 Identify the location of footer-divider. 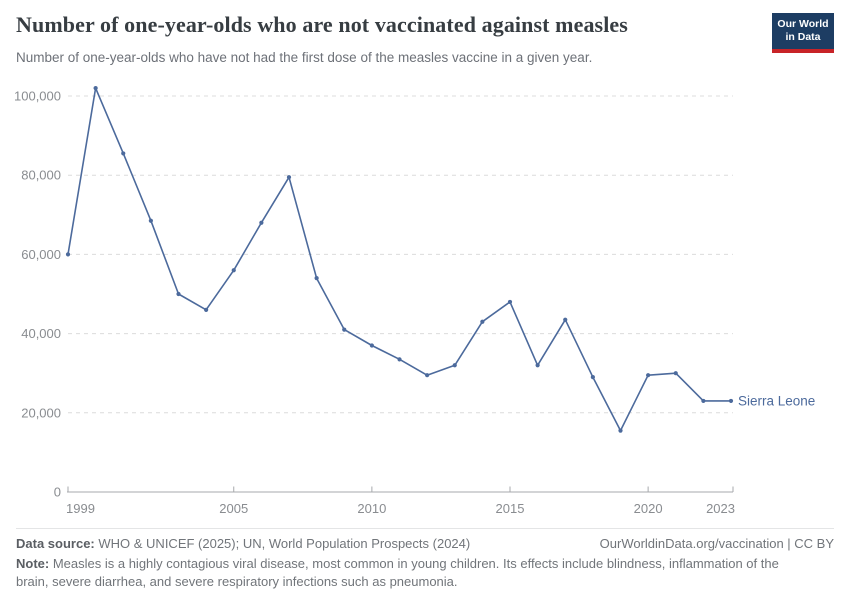
(425, 528).